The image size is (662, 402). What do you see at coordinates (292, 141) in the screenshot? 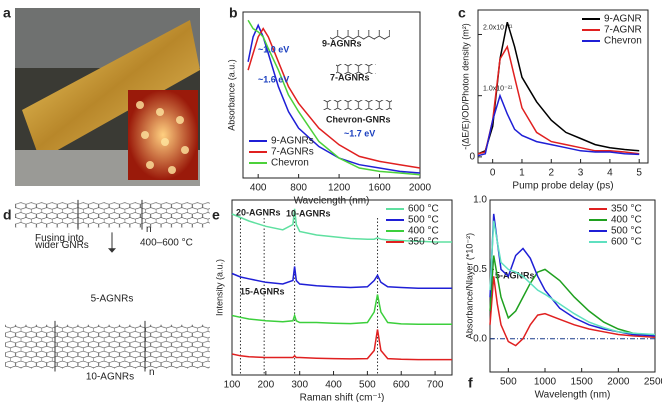
I see `legend-label: 9-AGNRs` at bounding box center [292, 141].